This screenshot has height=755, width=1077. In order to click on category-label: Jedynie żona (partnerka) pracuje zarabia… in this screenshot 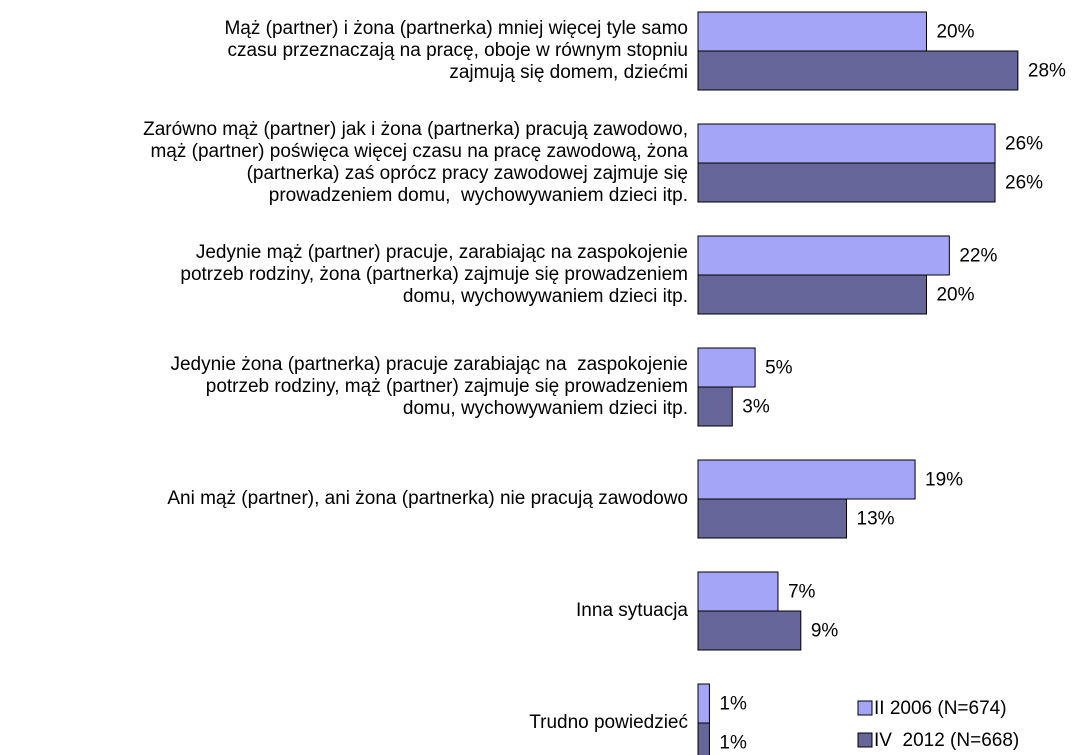, I will do `click(429, 386)`.